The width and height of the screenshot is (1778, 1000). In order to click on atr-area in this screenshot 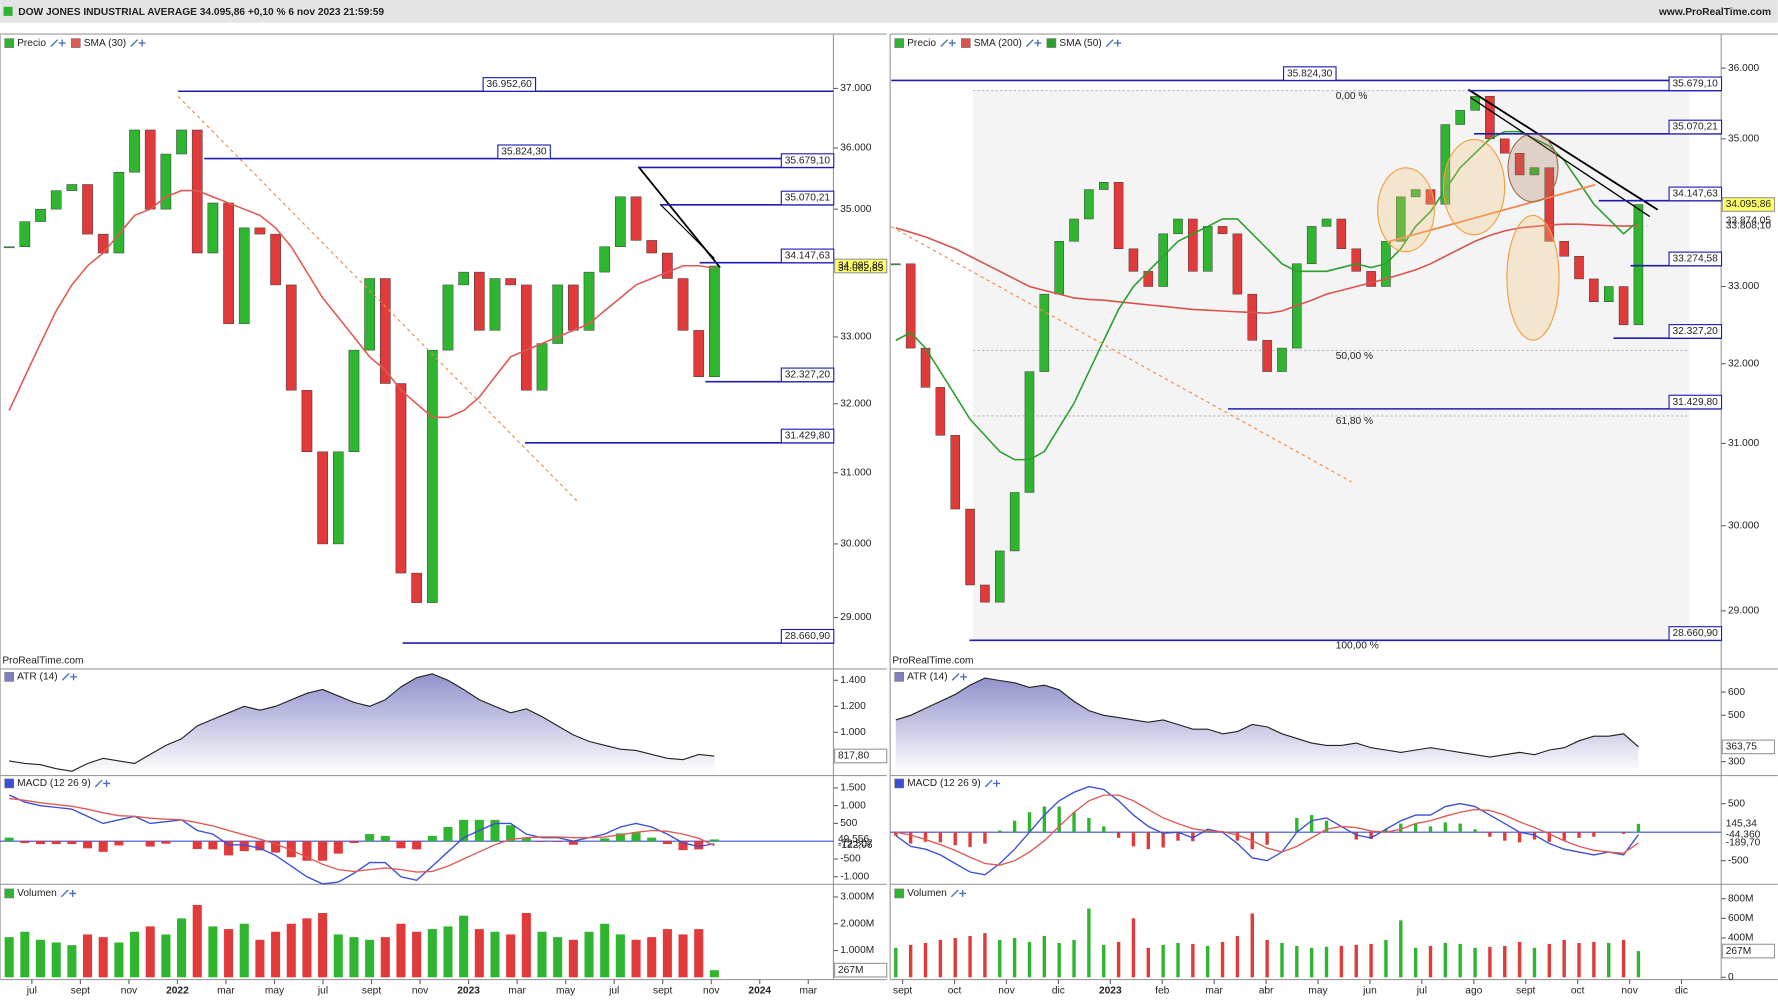, I will do `click(1267, 726)`.